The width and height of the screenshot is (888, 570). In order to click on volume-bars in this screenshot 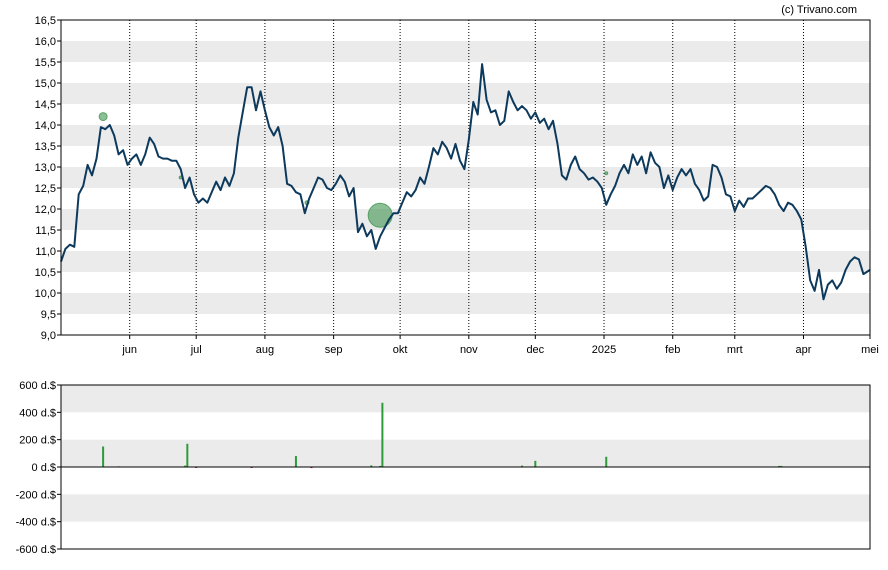, I will do `click(465, 435)`.